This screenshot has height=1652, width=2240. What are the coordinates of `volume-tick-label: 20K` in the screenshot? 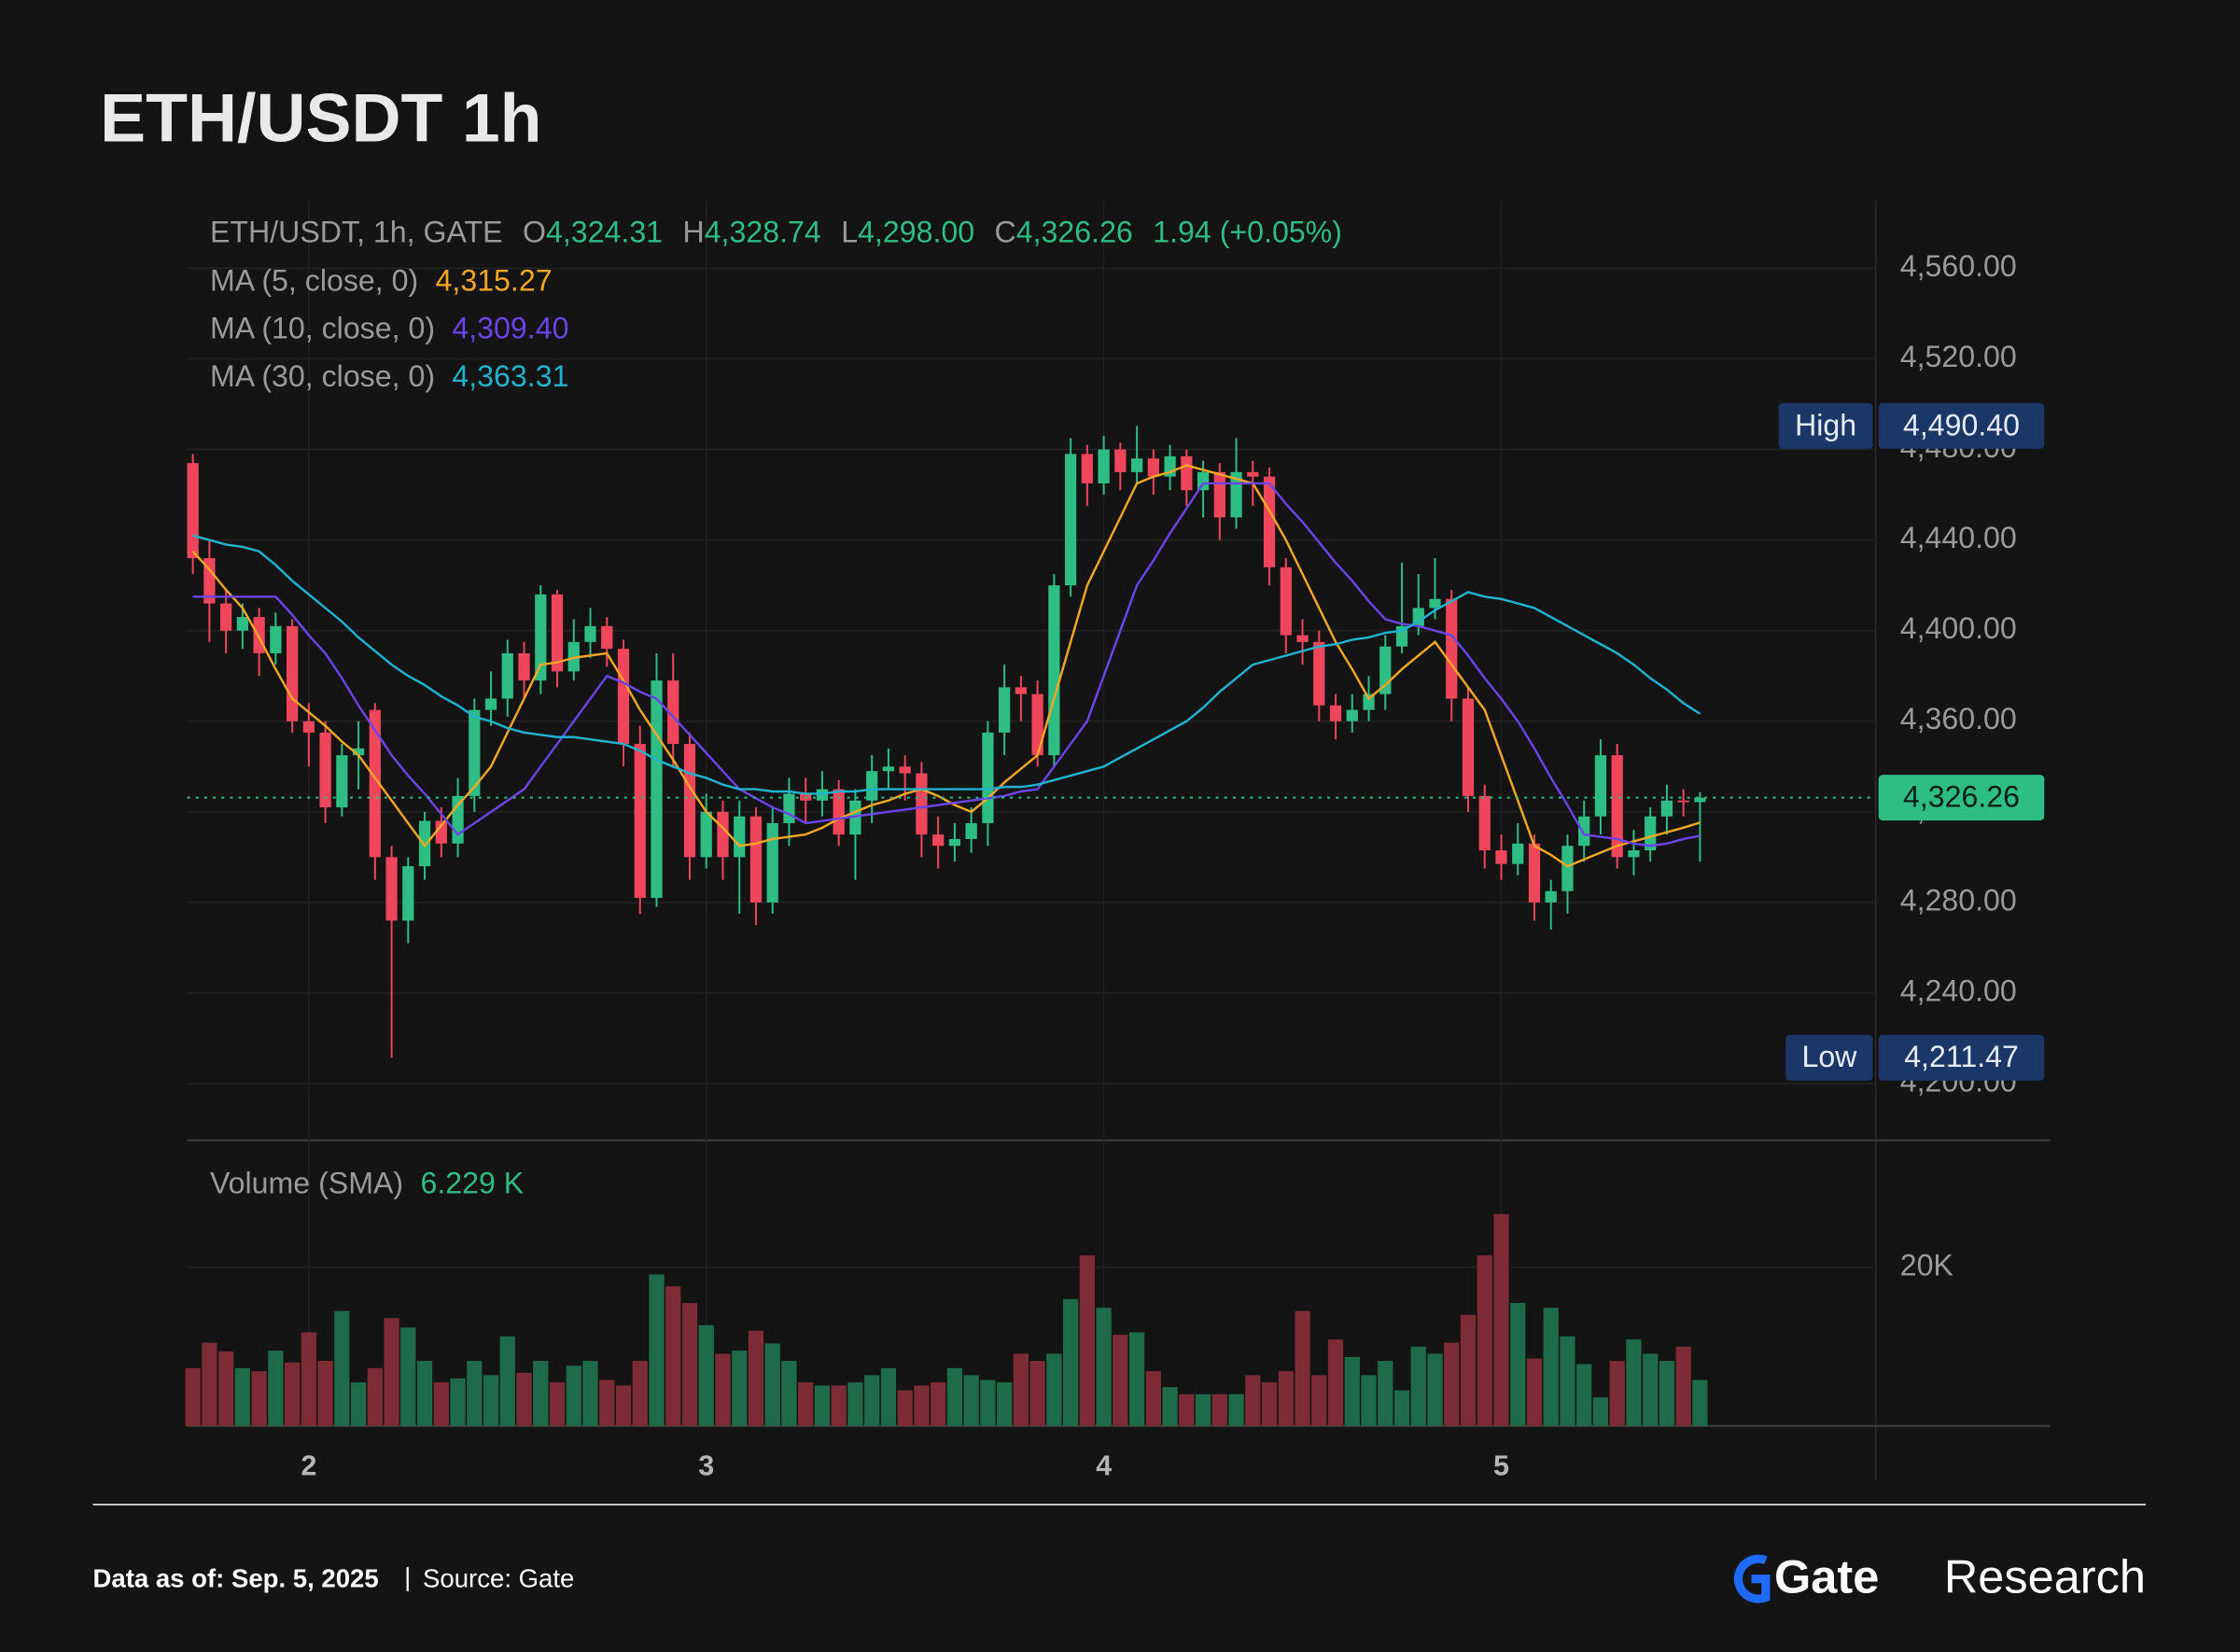 It's located at (1927, 1264).